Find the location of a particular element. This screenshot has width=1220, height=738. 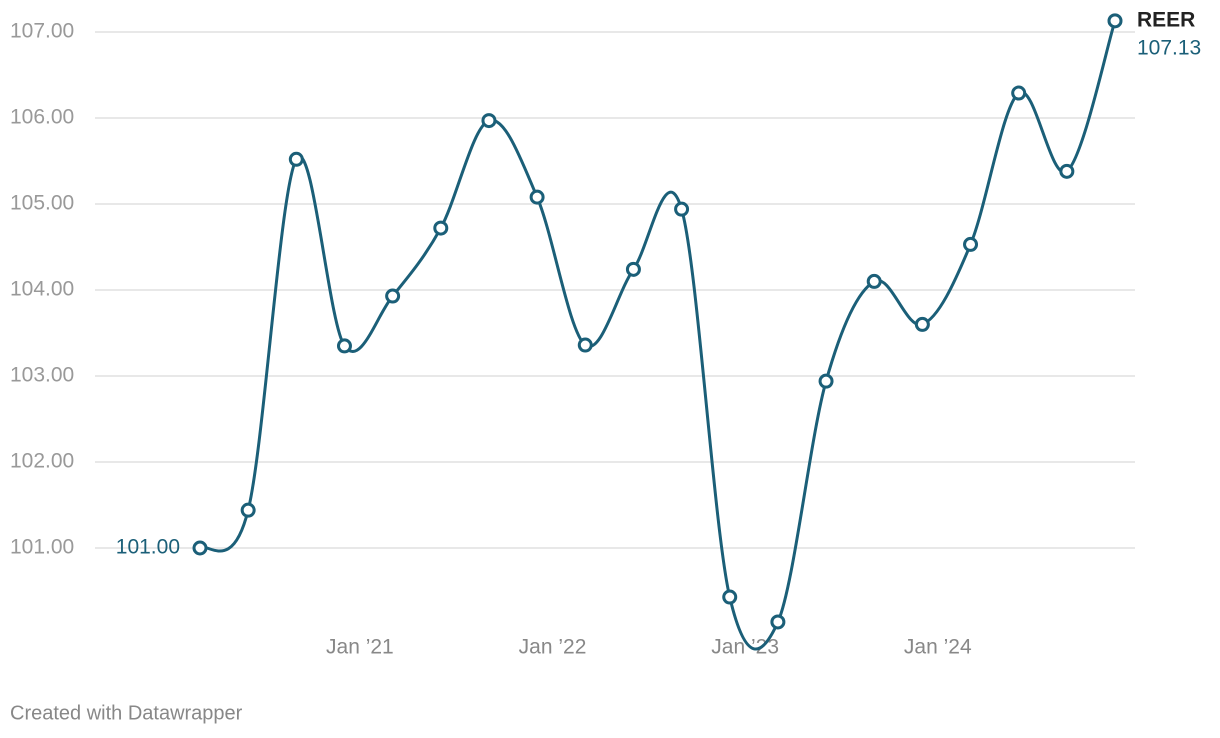

y-tick-label: 101.00 is located at coordinates (42, 547).